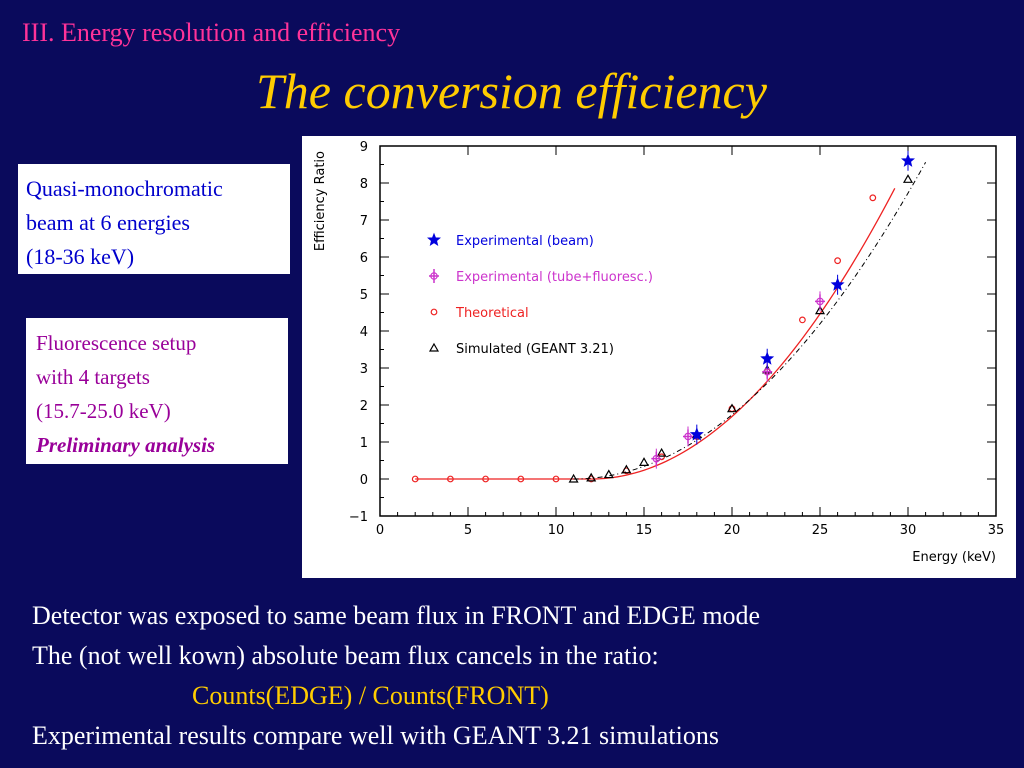 This screenshot has height=768, width=1024. Describe the element at coordinates (954, 557) in the screenshot. I see `x-axis-label: Energy (keV)` at that location.